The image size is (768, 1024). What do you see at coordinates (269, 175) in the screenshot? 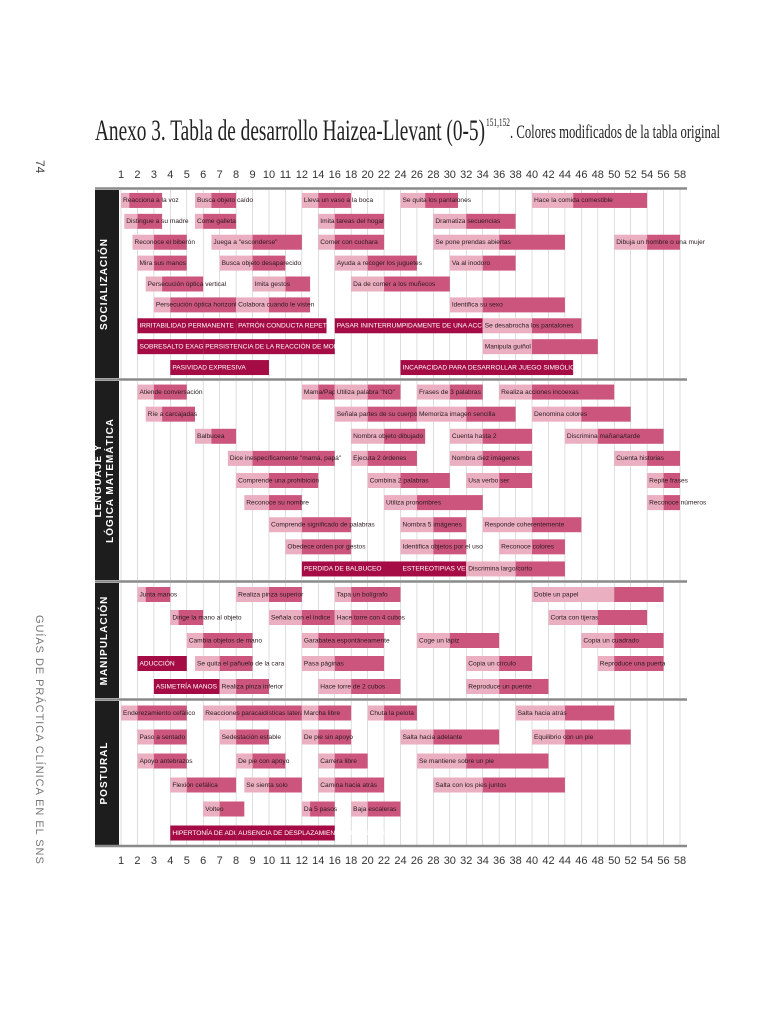
I see `x-tick-label: 10` at bounding box center [269, 175].